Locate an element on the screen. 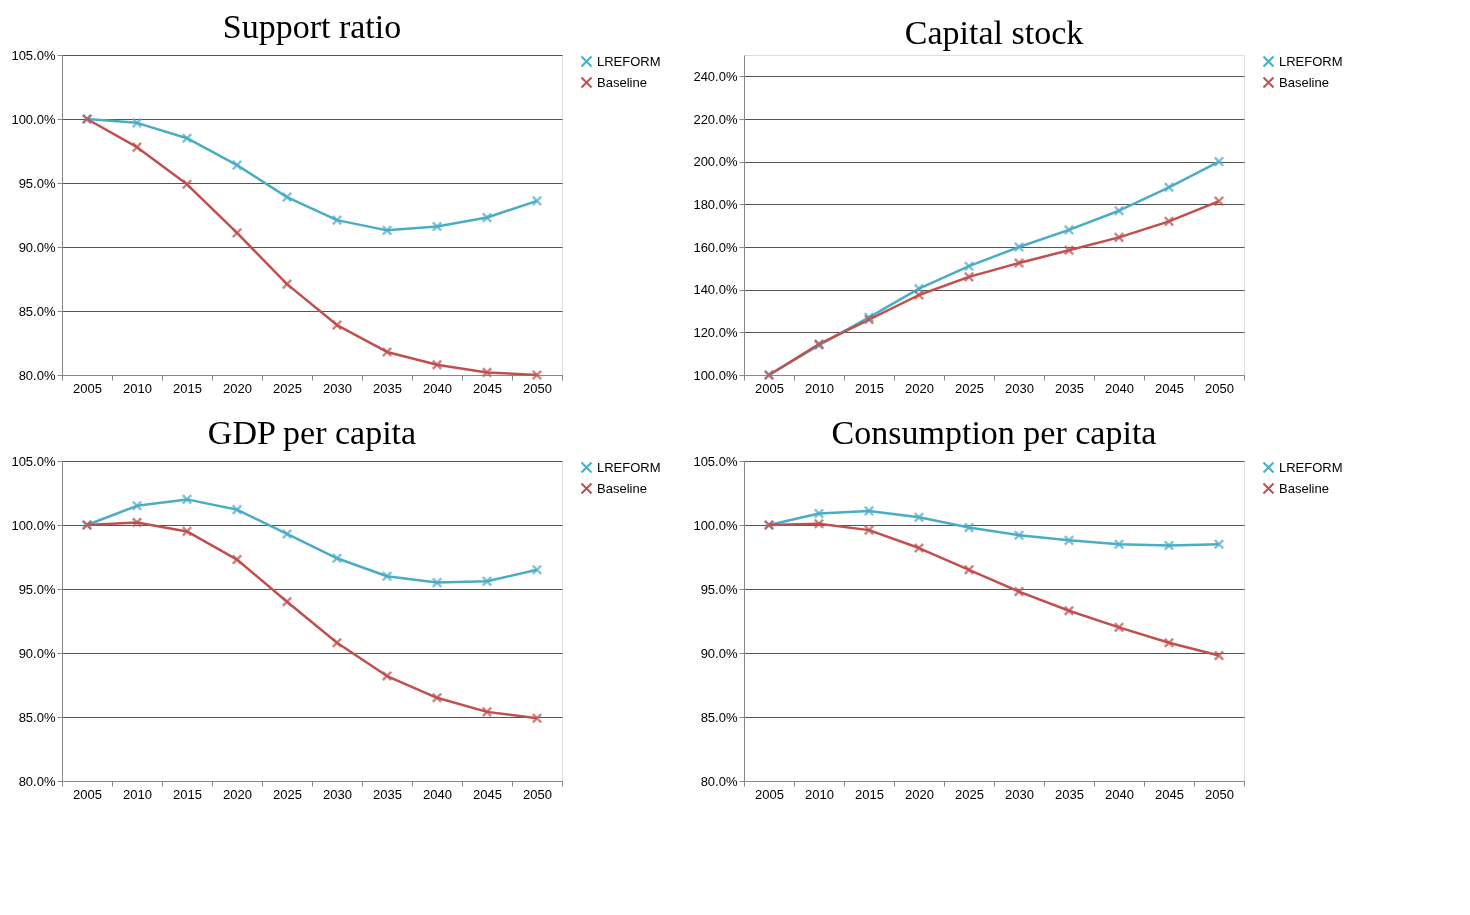 The width and height of the screenshot is (1470, 915). y-tick-label: 220.0% is located at coordinates (715, 119).